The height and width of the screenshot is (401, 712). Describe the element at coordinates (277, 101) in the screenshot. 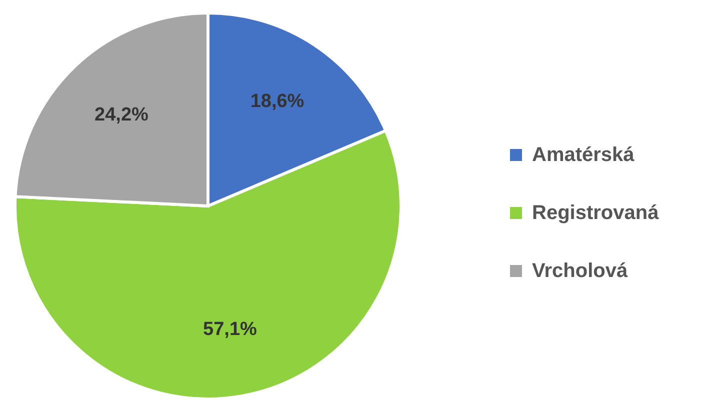

I see `data-label: 18,6%` at that location.